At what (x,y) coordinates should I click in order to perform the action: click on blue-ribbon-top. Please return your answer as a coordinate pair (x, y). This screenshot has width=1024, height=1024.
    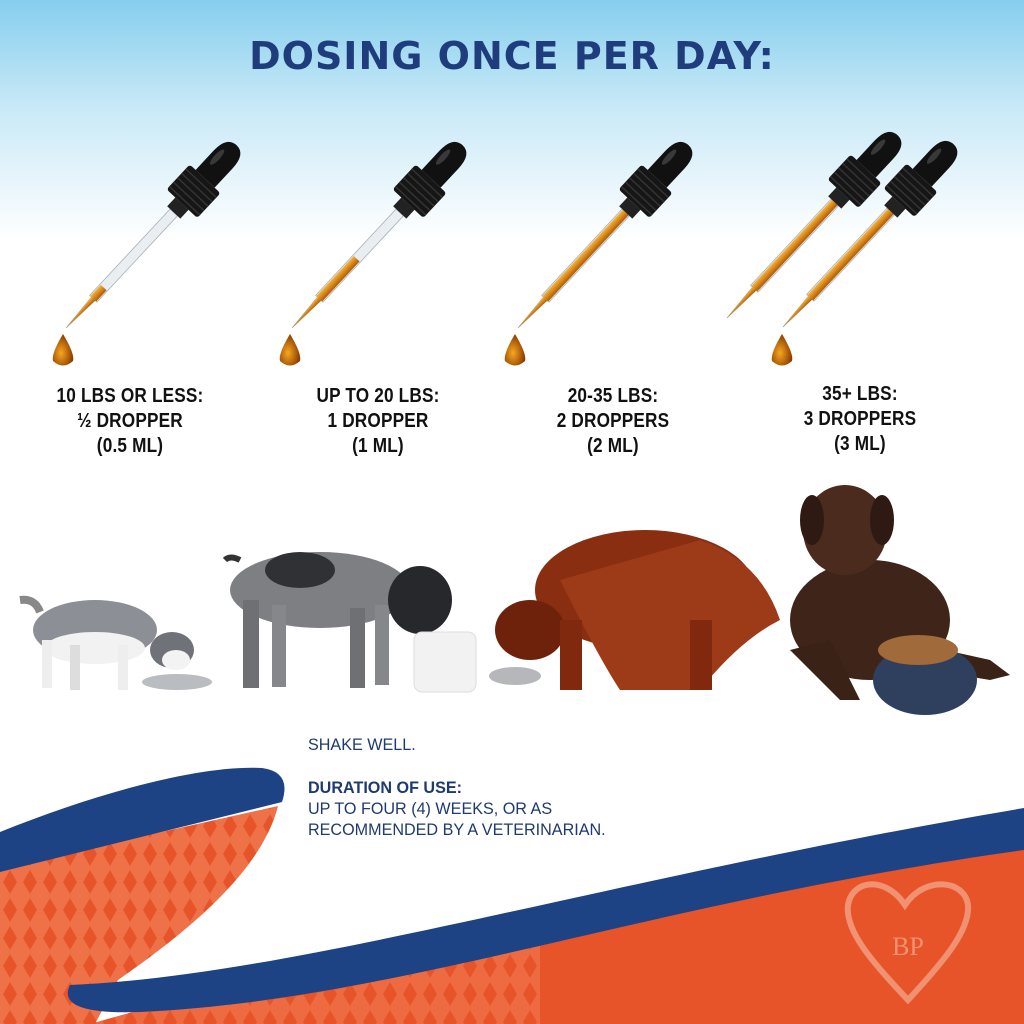
    Looking at the image, I should click on (142, 819).